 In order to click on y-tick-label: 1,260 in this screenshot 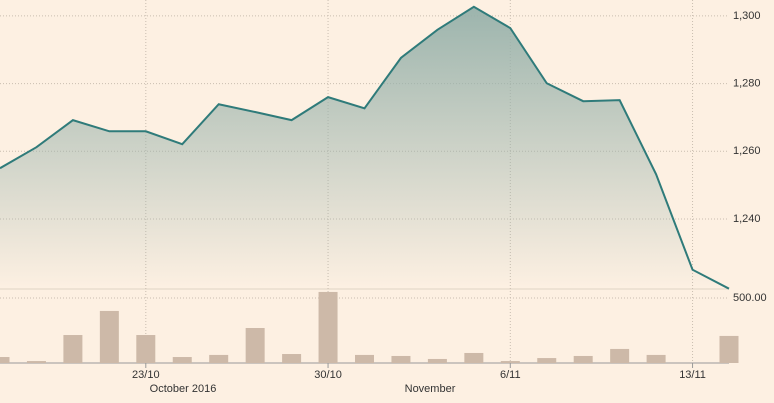, I will do `click(747, 151)`.